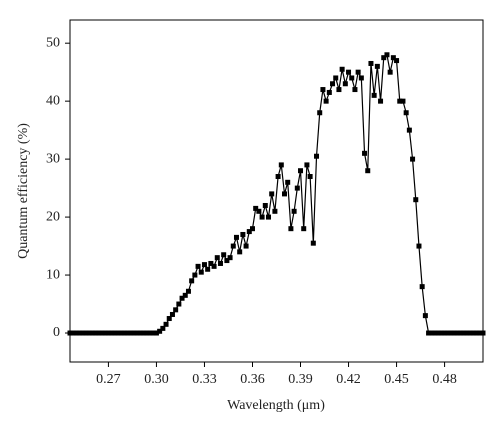 This screenshot has height=432, width=500. What do you see at coordinates (204, 379) in the screenshot?
I see `x-tick-label: 0.33` at bounding box center [204, 379].